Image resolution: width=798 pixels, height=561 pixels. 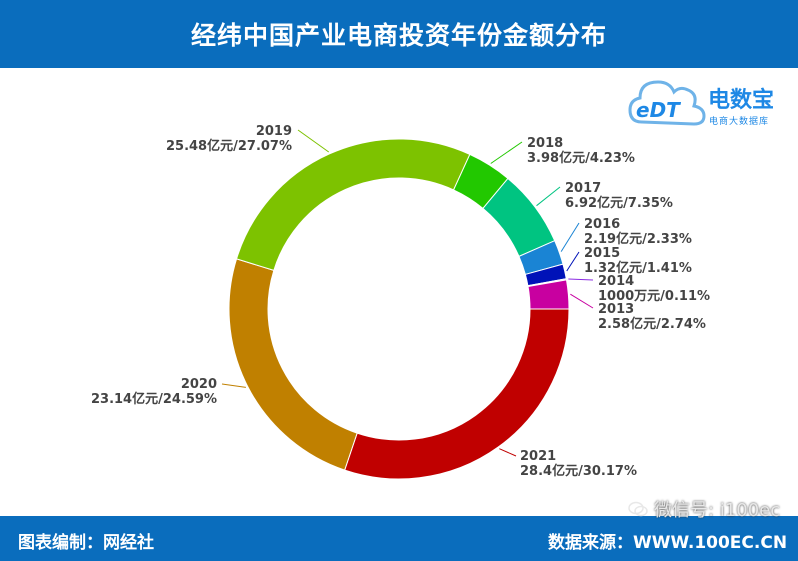 What do you see at coordinates (548, 196) in the screenshot?
I see `leader-line-2017` at bounding box center [548, 196].